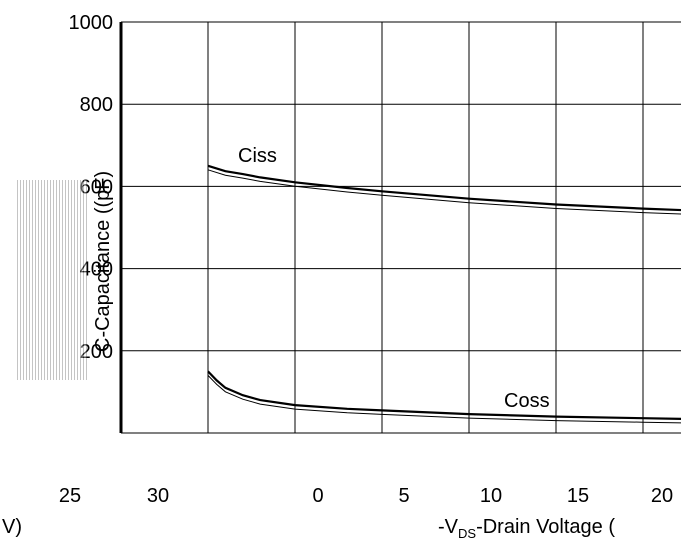 The height and width of the screenshot is (545, 681). Describe the element at coordinates (662, 496) in the screenshot. I see `x-tick-label: 20` at that location.